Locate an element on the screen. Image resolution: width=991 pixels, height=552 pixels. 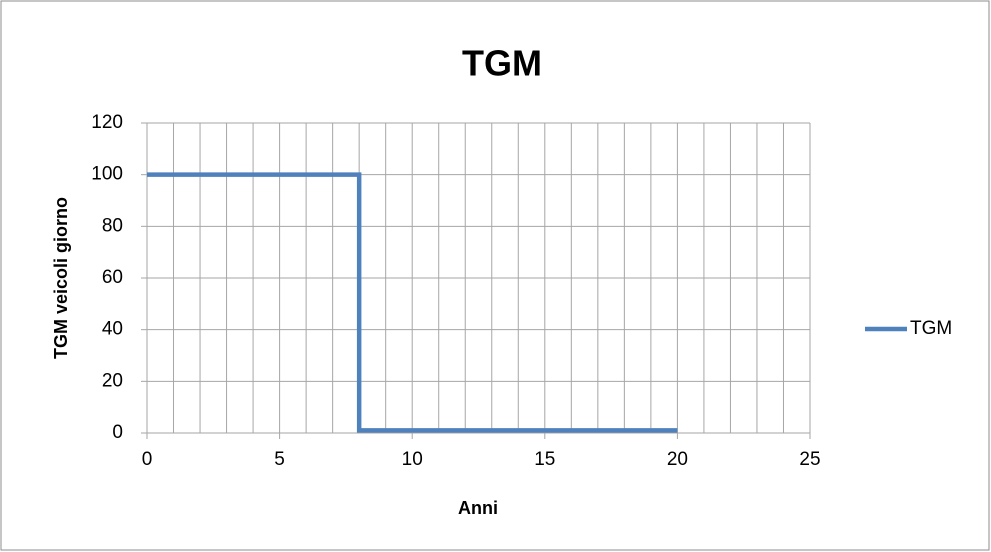
y-tick-label: 100 is located at coordinates (107, 174).